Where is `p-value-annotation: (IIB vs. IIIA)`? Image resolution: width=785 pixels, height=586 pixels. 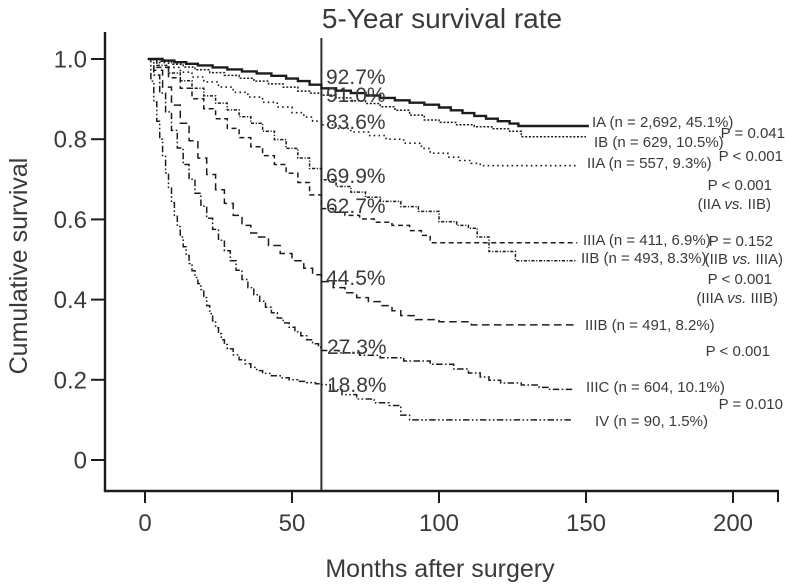 p-value-annotation: (IIB vs. IIIA) is located at coordinates (744, 259).